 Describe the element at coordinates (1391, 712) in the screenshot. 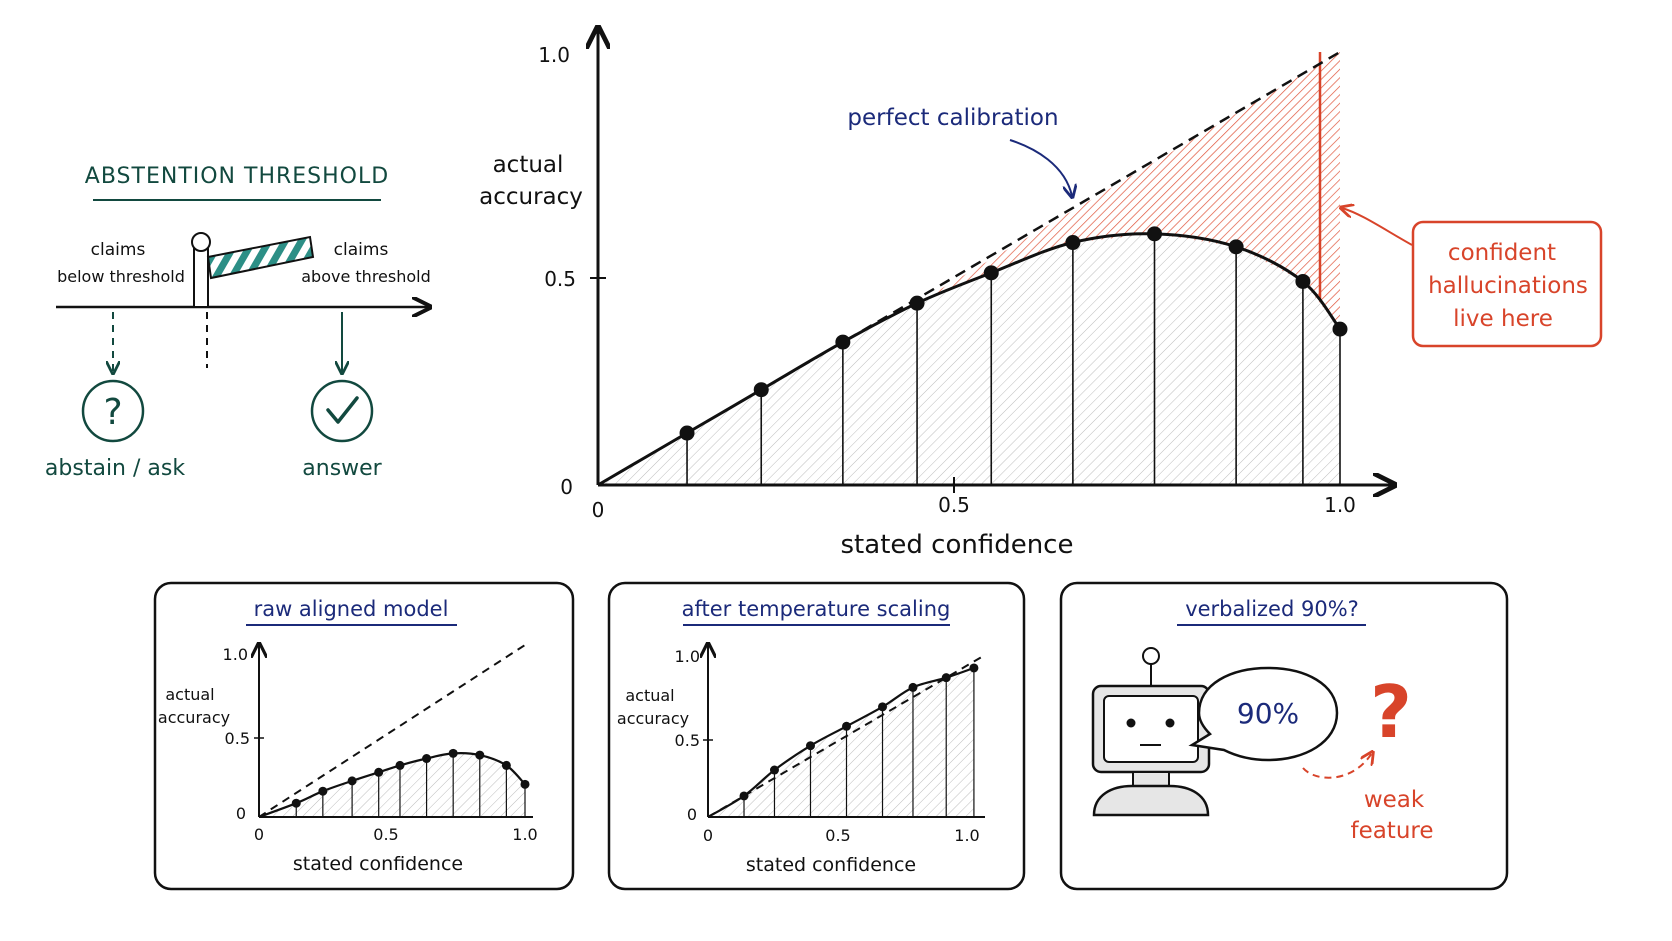

I see `question-mark-icon: ?` at that location.